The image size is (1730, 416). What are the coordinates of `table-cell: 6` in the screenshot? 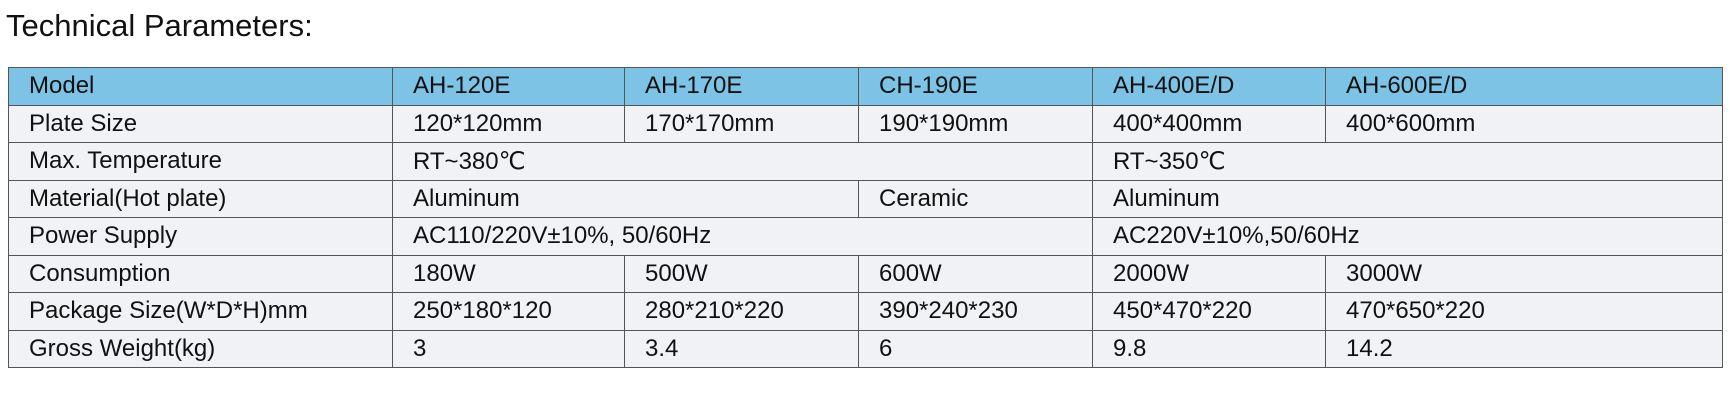 It's located at (975, 348).